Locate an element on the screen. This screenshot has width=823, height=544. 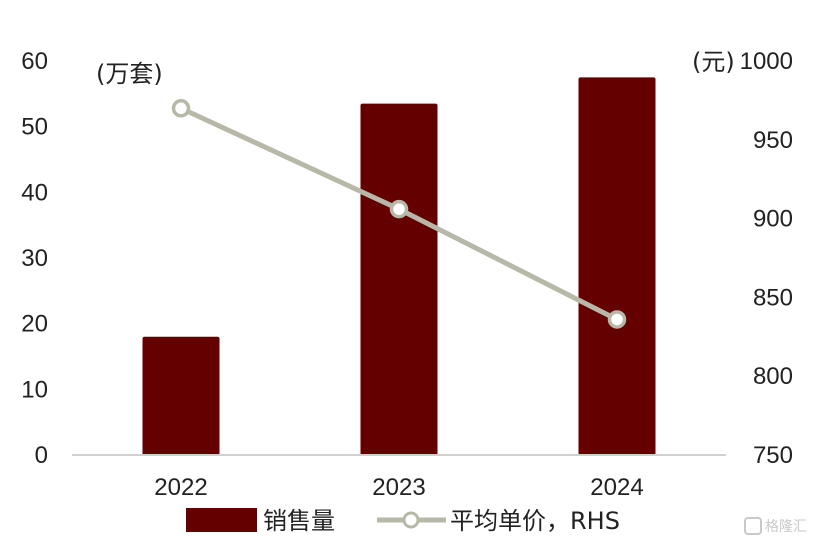
left-tick-label: 50 is located at coordinates (34, 127).